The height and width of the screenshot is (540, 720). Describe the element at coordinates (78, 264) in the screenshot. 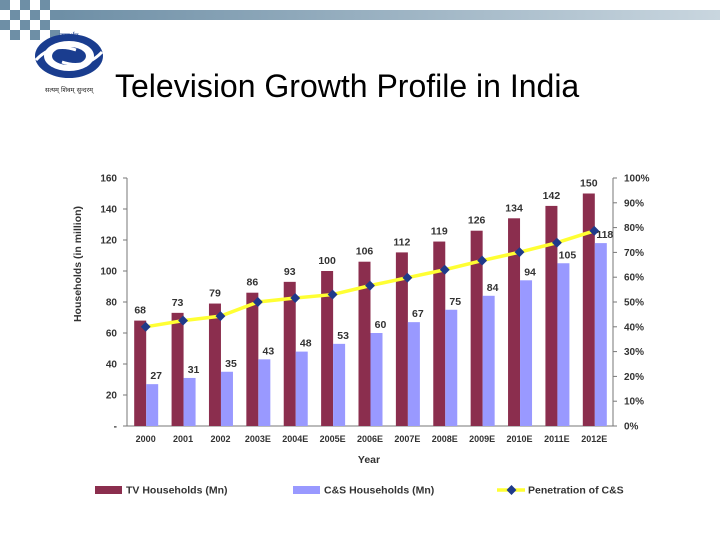

I see `y-axis-title: Households (in million)` at that location.